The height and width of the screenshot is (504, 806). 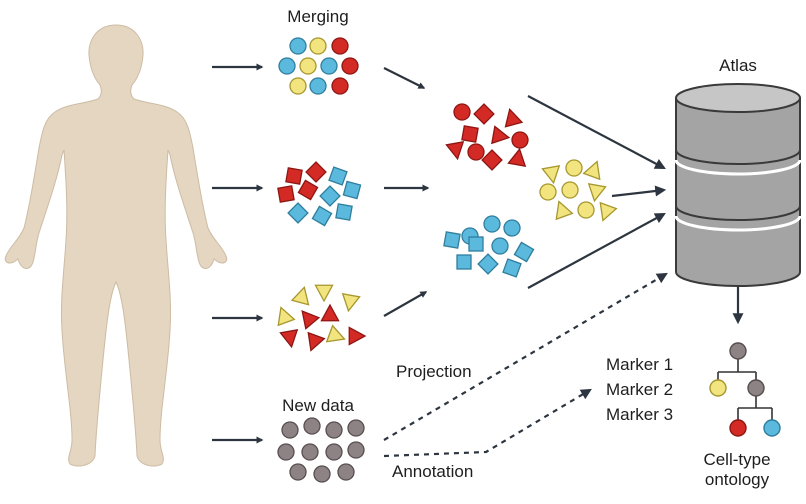 What do you see at coordinates (318, 16) in the screenshot?
I see `merging-label: Merging` at bounding box center [318, 16].